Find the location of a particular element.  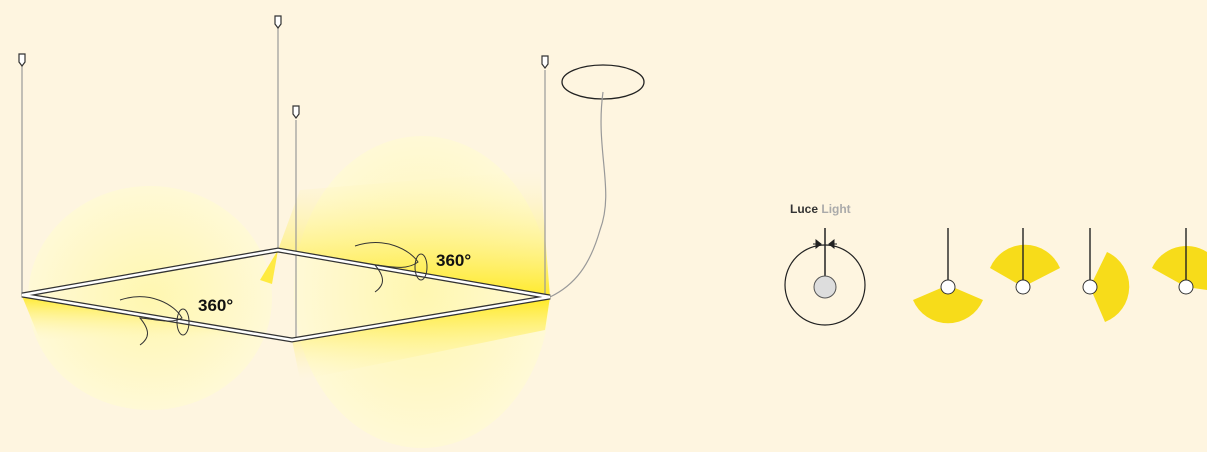

power-cord is located at coordinates (578, 194).